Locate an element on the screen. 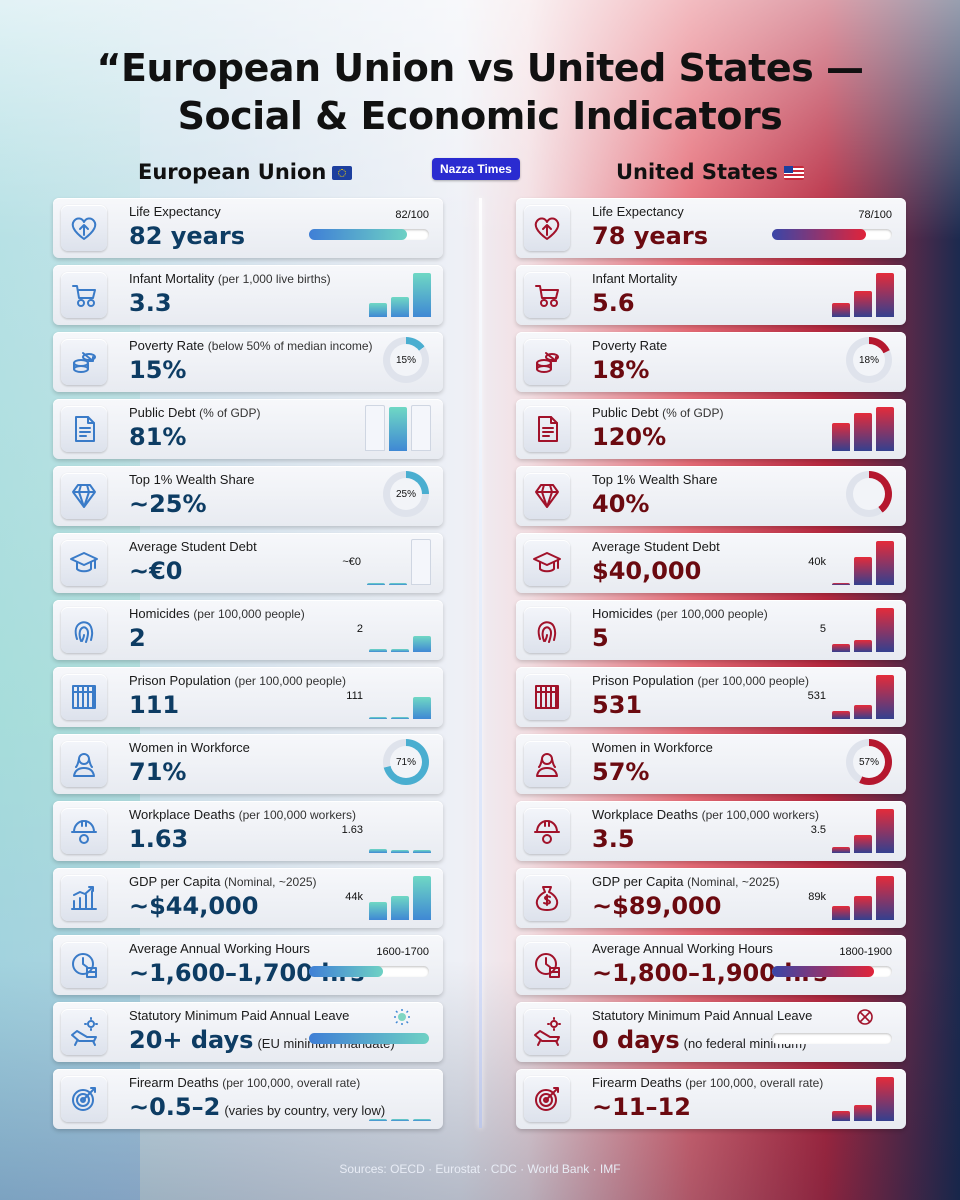  progress-label: 82/100 is located at coordinates (412, 215).